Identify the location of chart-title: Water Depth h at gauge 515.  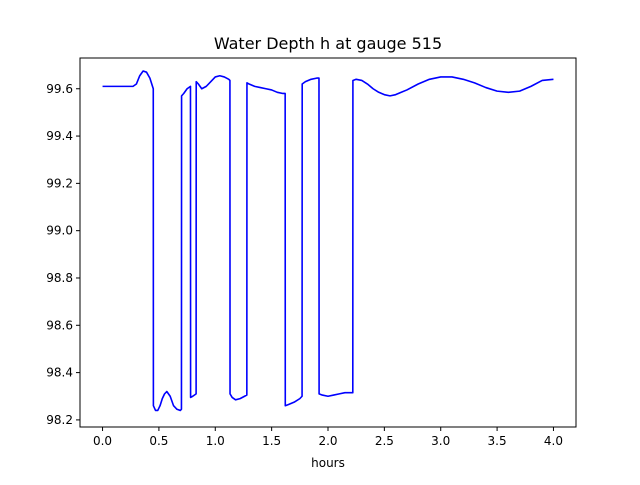
(328, 43).